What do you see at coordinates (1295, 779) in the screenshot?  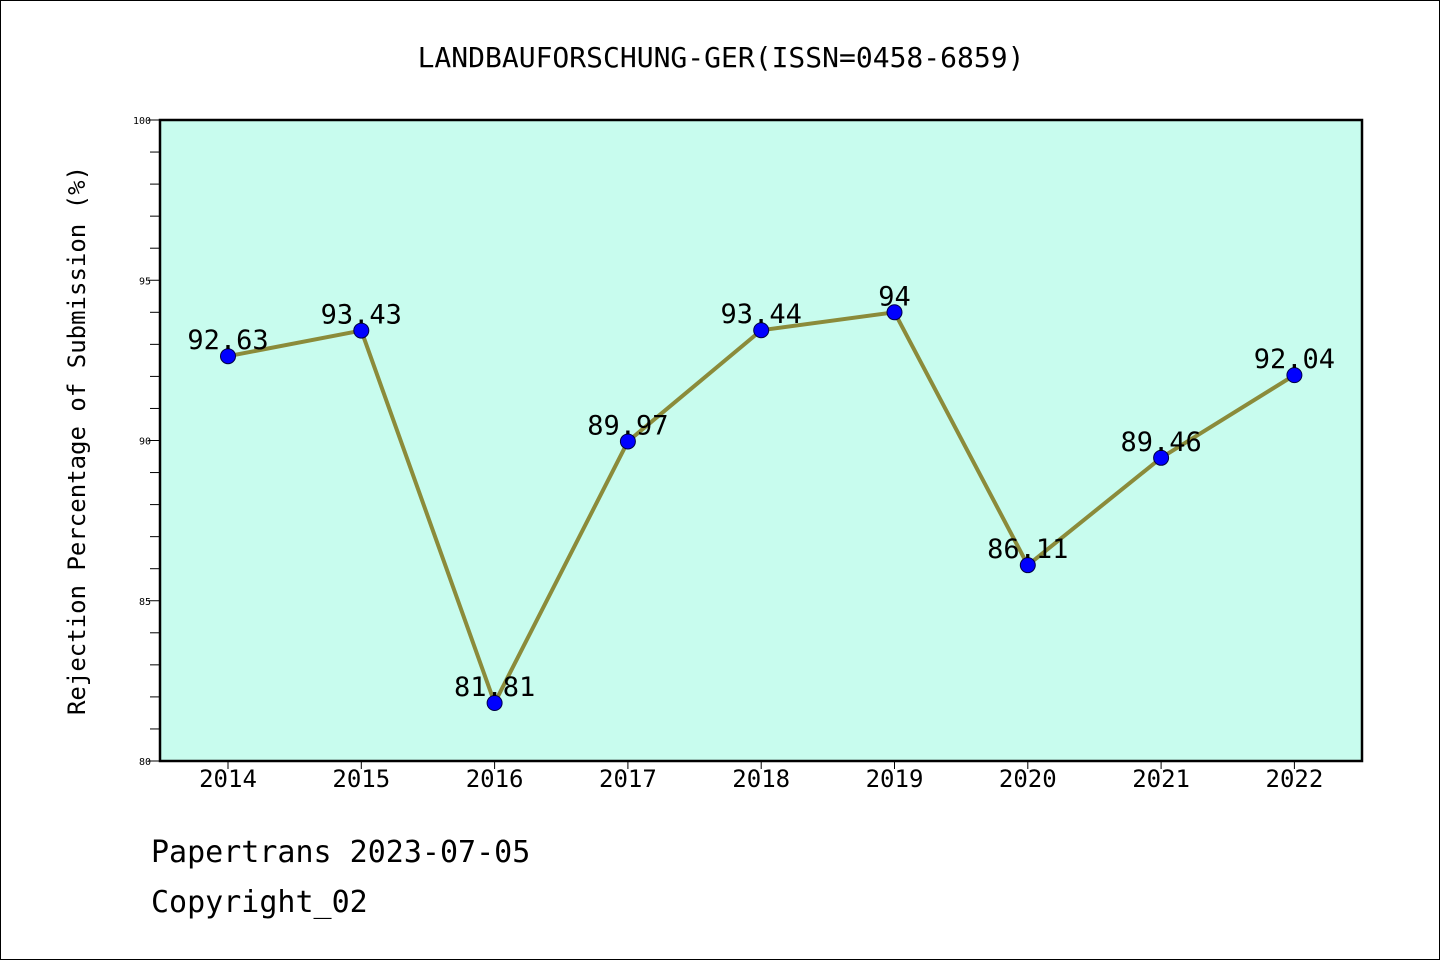 I see `x-tick-label: 2022` at bounding box center [1295, 779].